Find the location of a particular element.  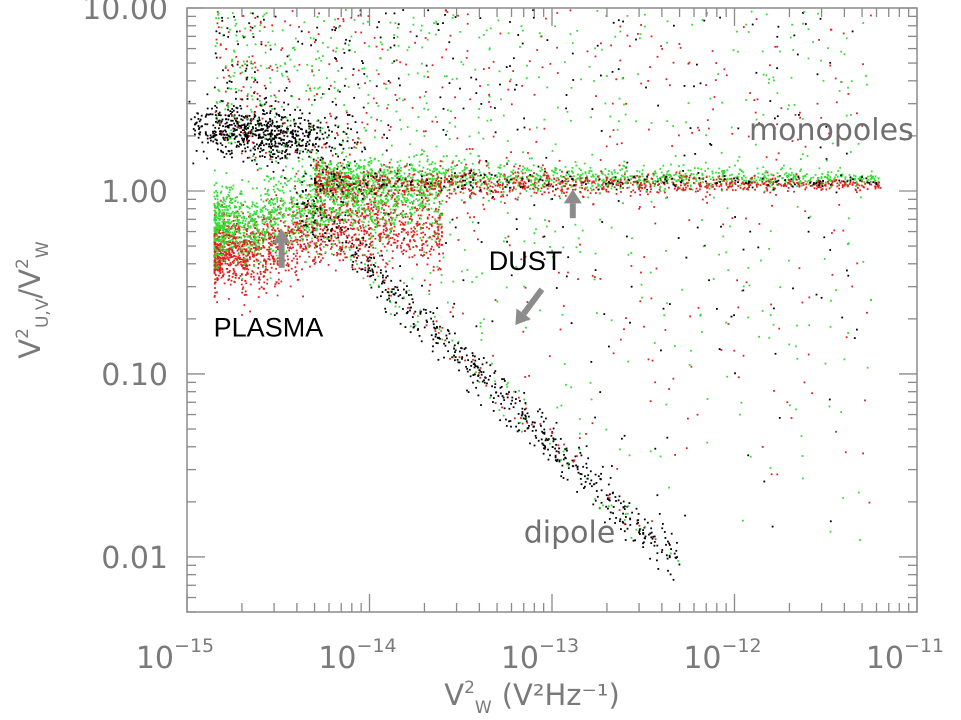

data-point-1957 is located at coordinates (308, 209).